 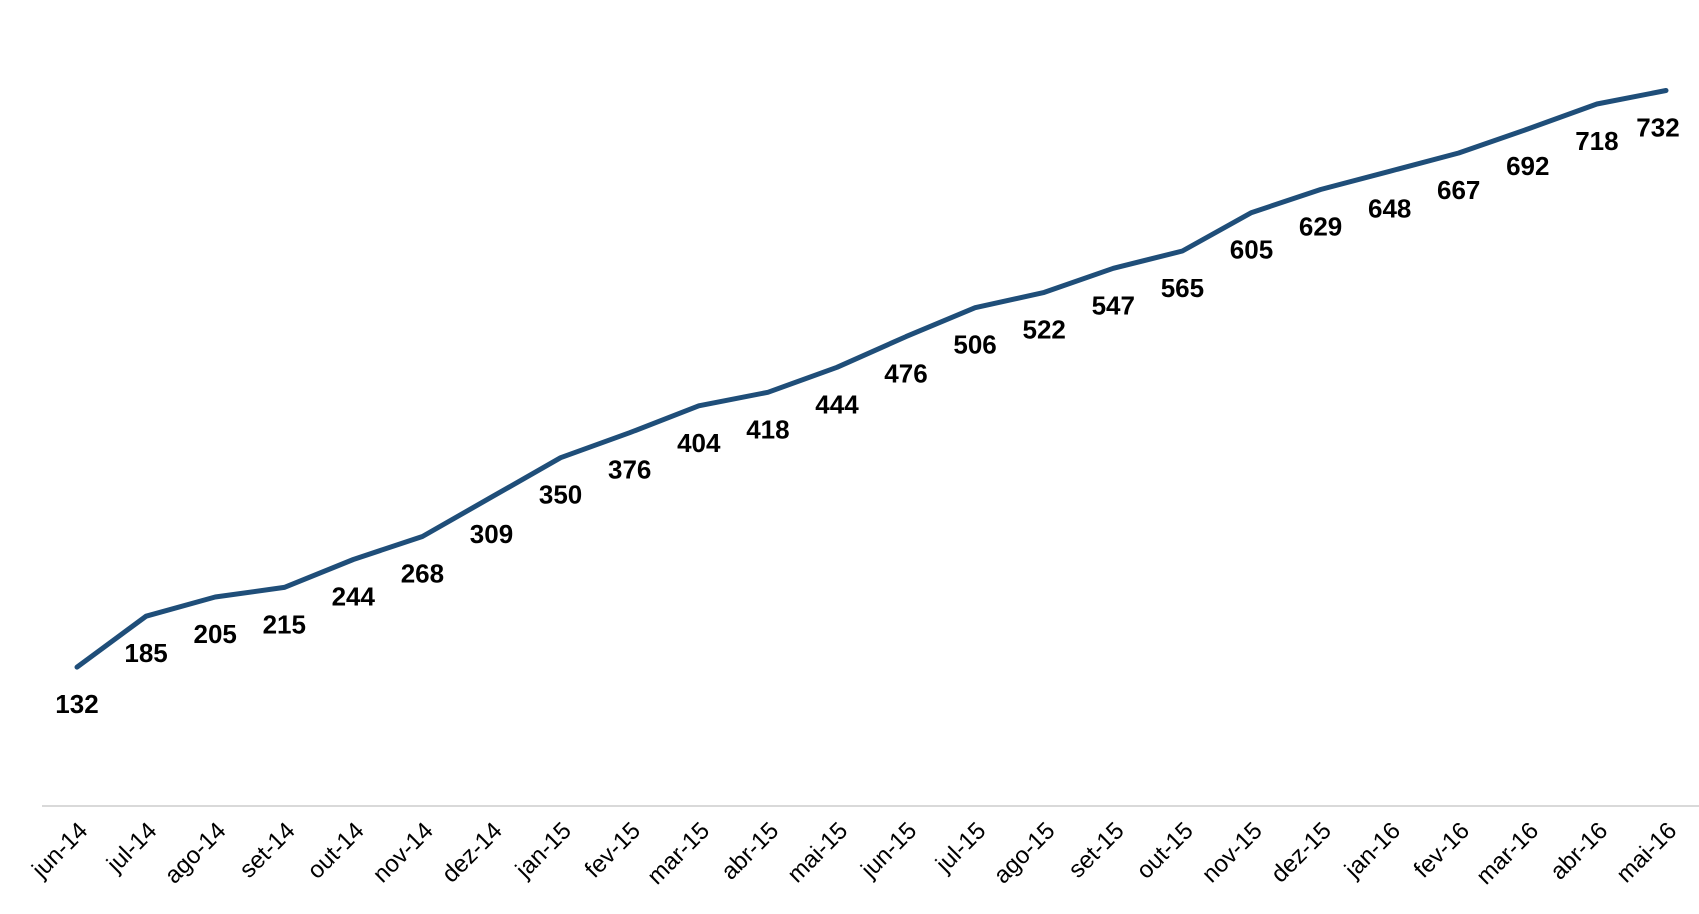 I want to click on x-tick-label: out-15, so click(x=1164, y=850).